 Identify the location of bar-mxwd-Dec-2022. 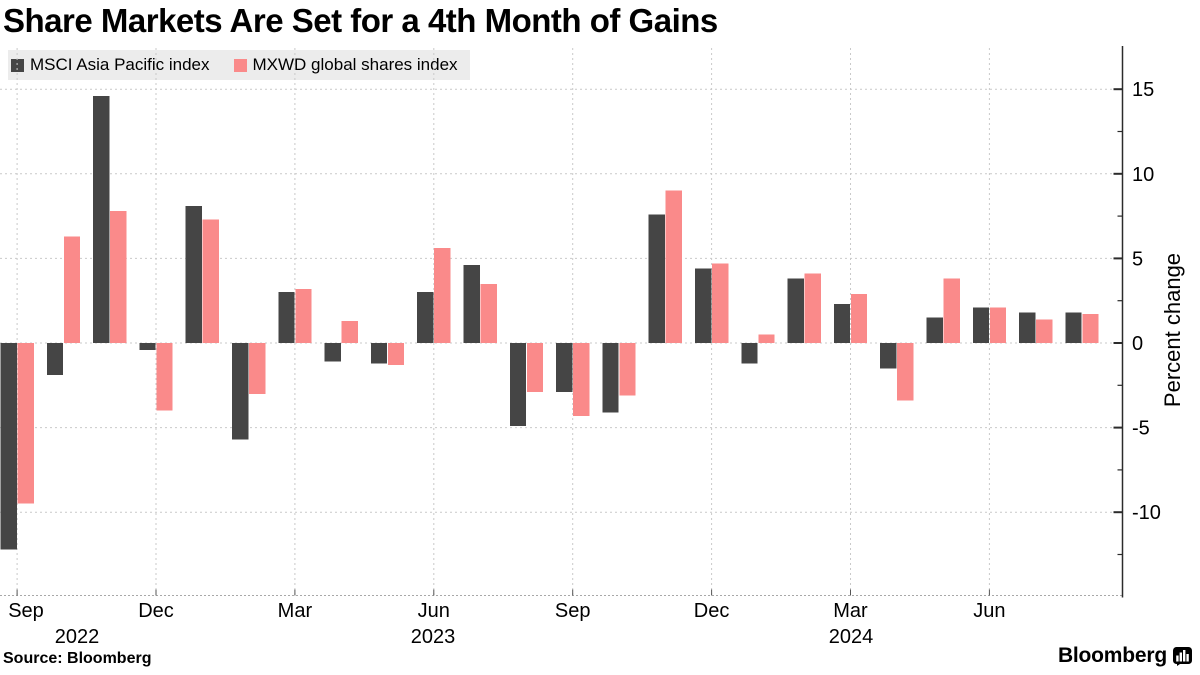
(164, 377).